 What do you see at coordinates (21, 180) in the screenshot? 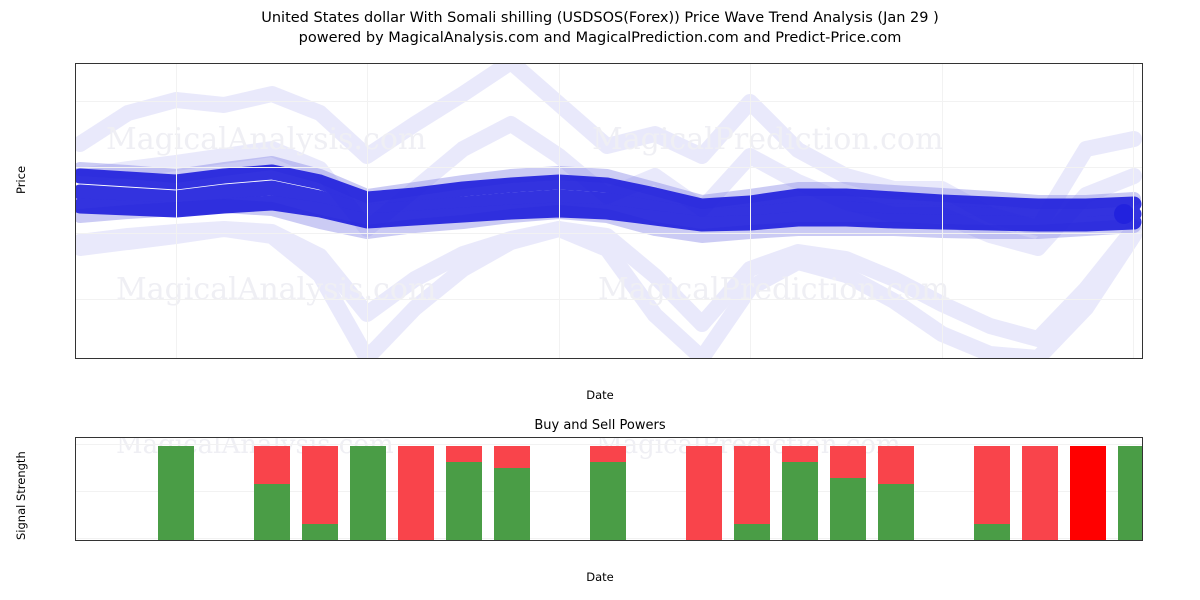
I see `price-axis-label: Price` at bounding box center [21, 180].